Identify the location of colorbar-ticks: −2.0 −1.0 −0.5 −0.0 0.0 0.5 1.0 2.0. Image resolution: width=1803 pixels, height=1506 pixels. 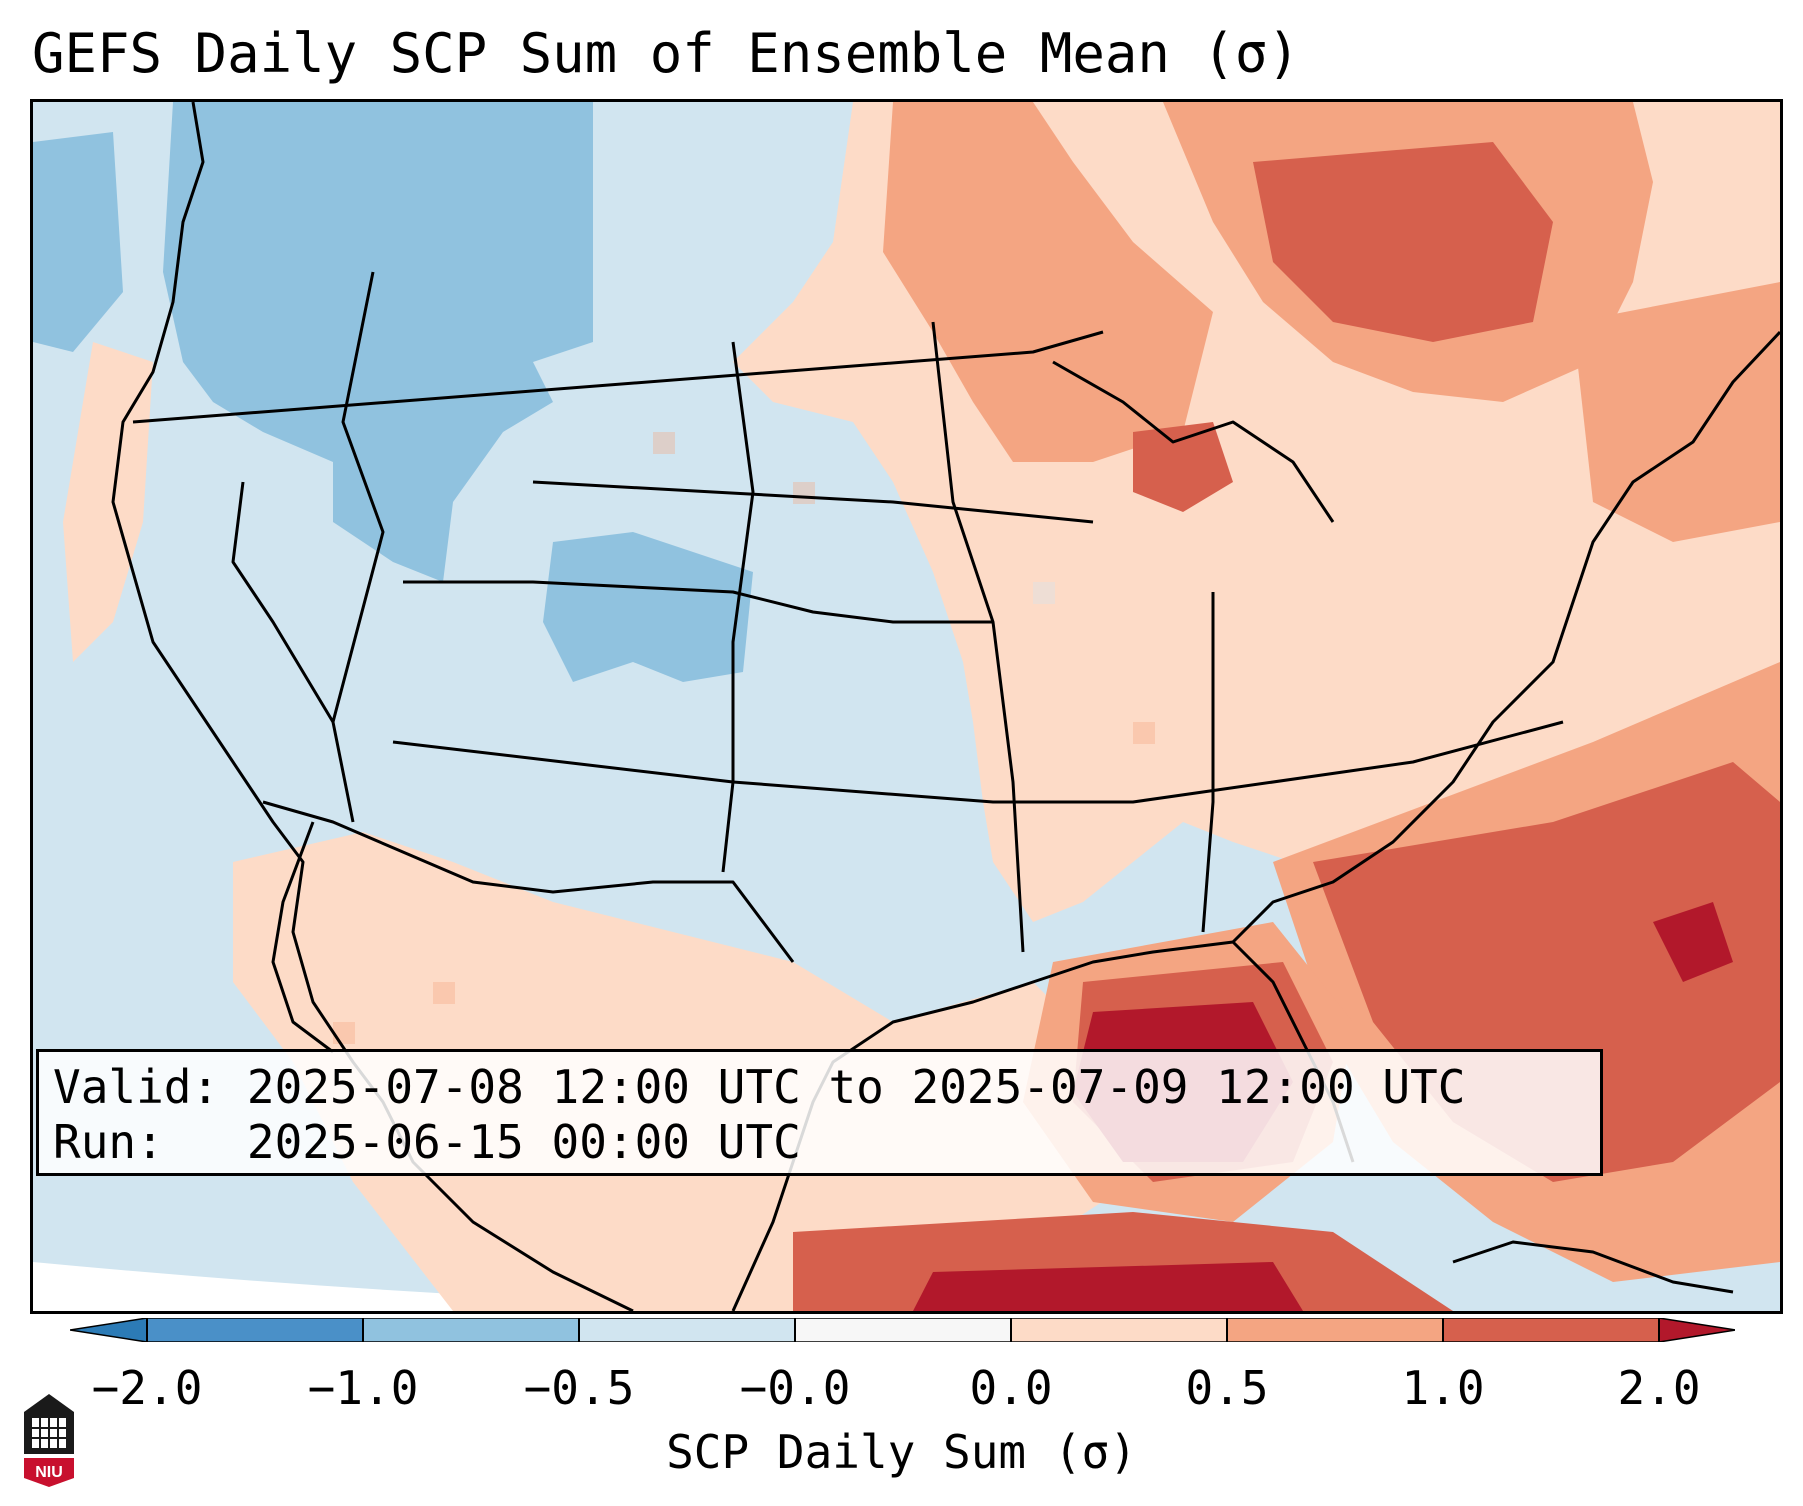
(901, 1390).